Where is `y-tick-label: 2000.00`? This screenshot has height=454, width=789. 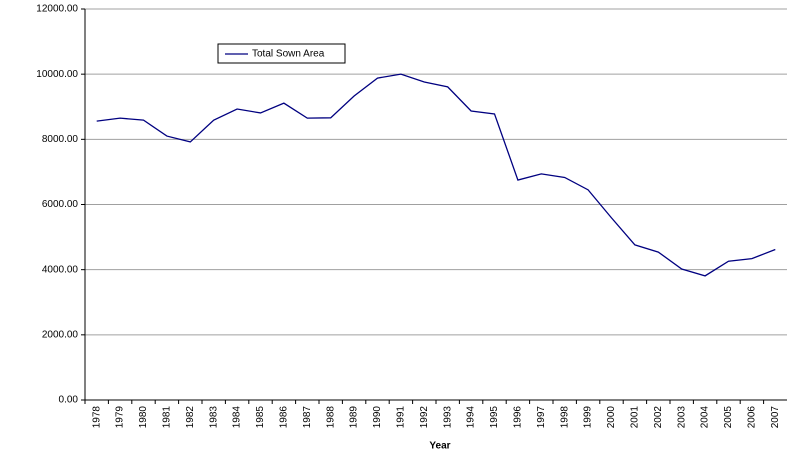 y-tick-label: 2000.00 is located at coordinates (60, 334).